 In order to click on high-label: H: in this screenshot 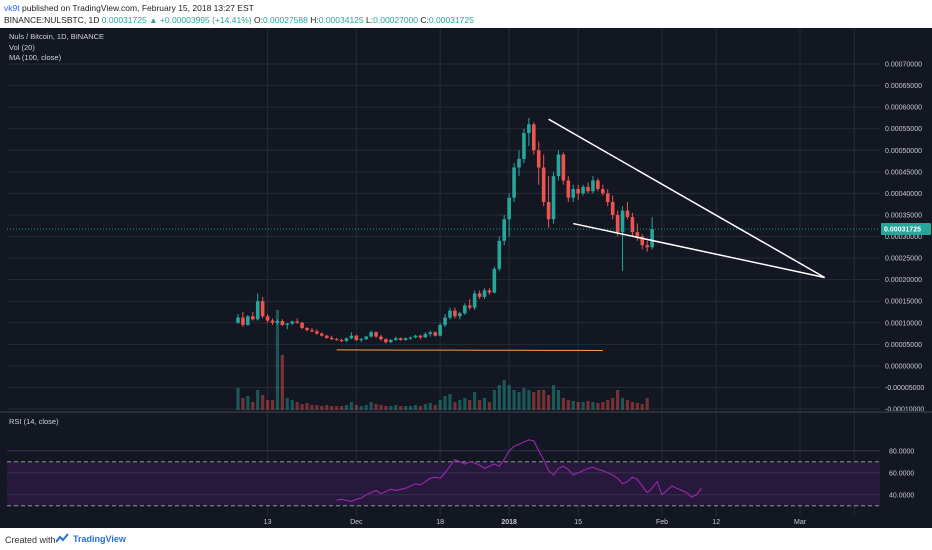, I will do `click(314, 20)`.